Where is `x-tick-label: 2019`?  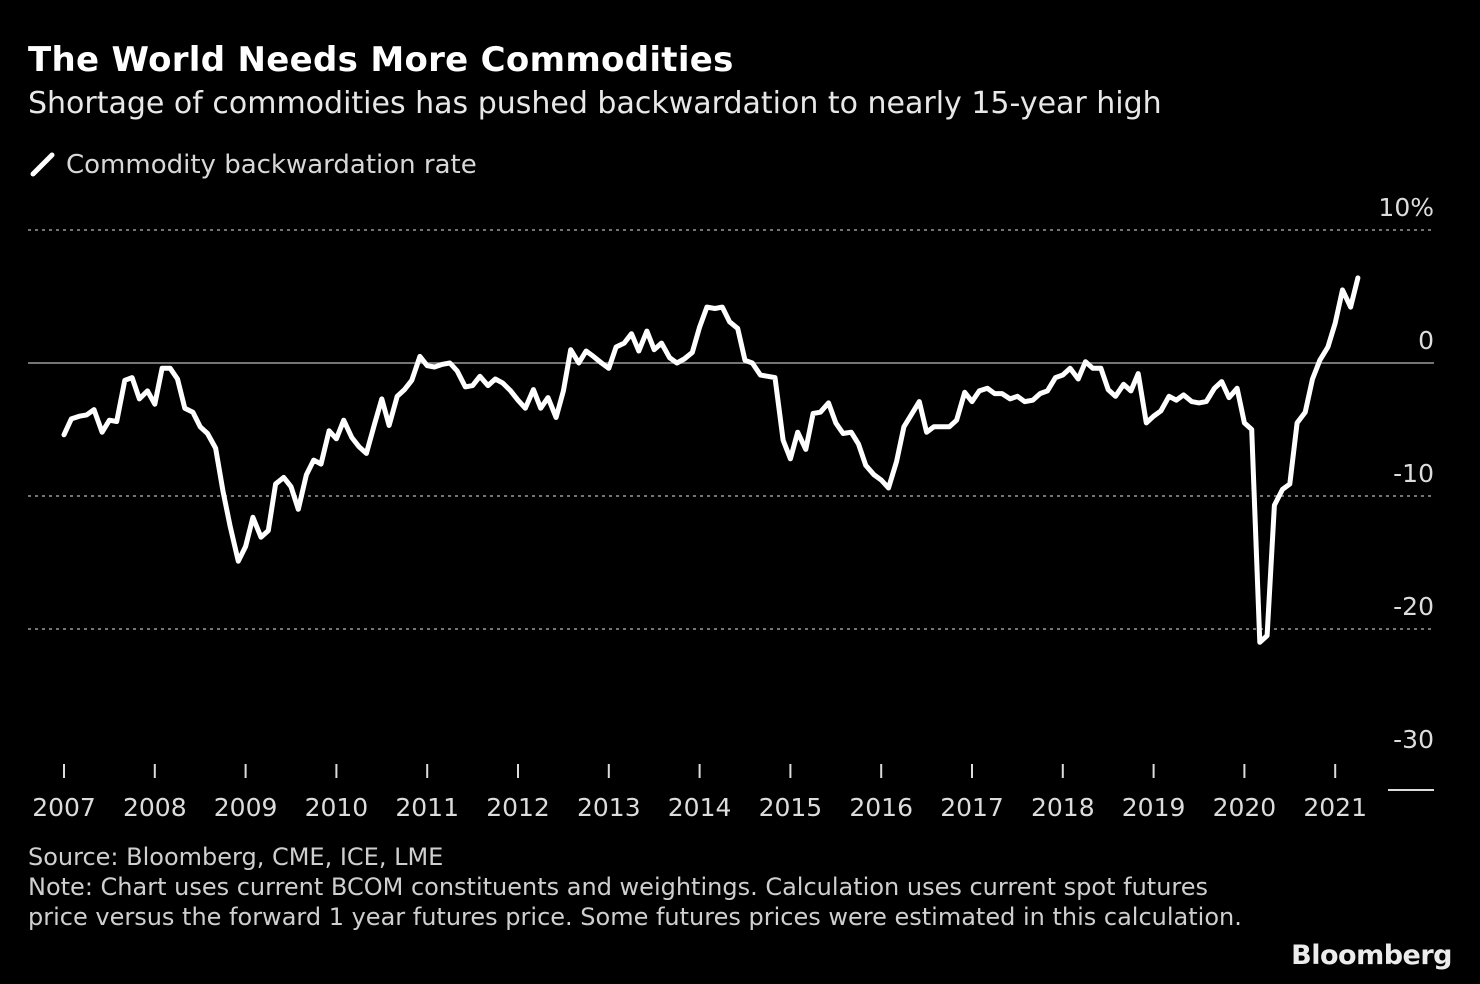
x-tick-label: 2019 is located at coordinates (1154, 807).